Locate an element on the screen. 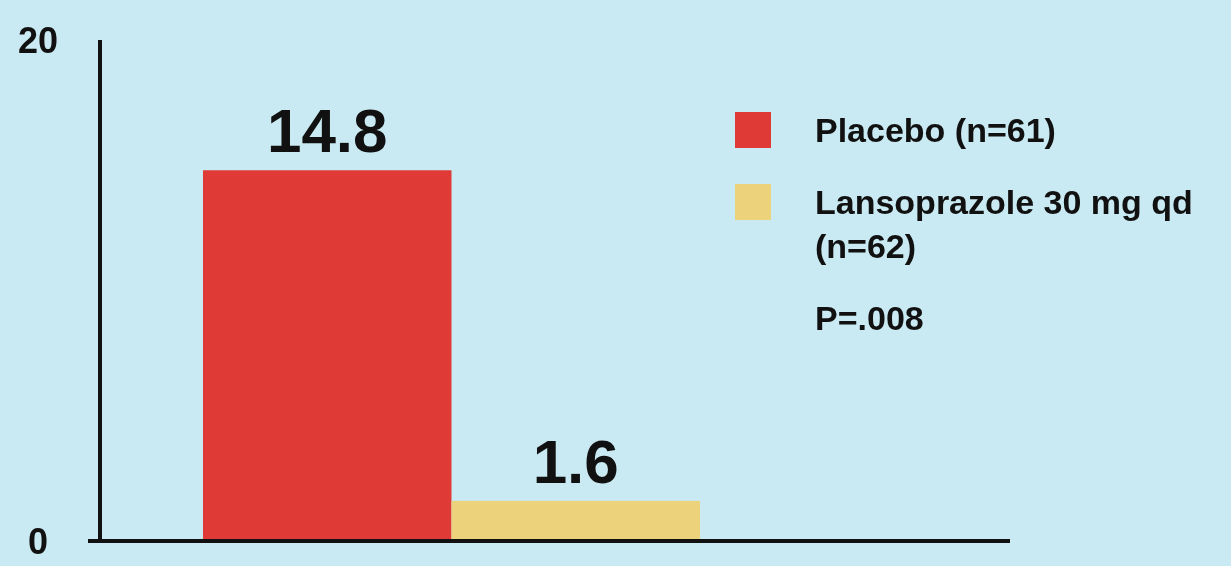 The image size is (1231, 566). y-tick-label: 20 is located at coordinates (38, 40).